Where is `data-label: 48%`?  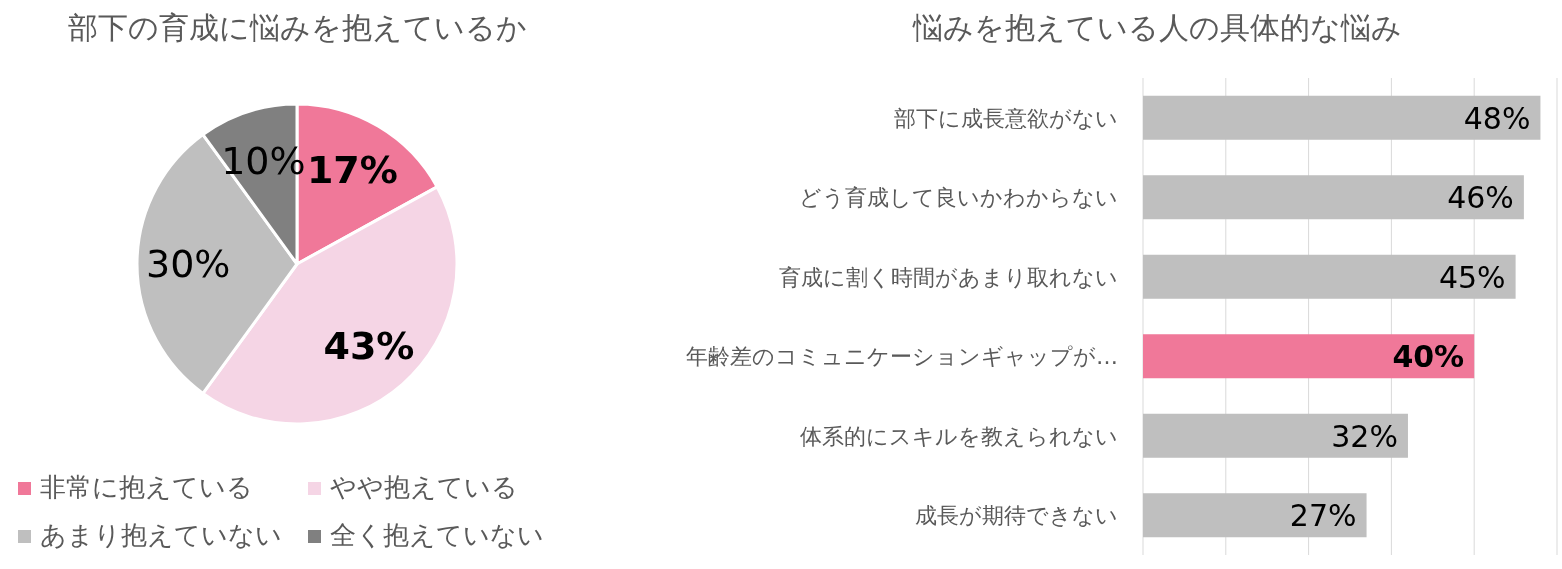 data-label: 48% is located at coordinates (1497, 118).